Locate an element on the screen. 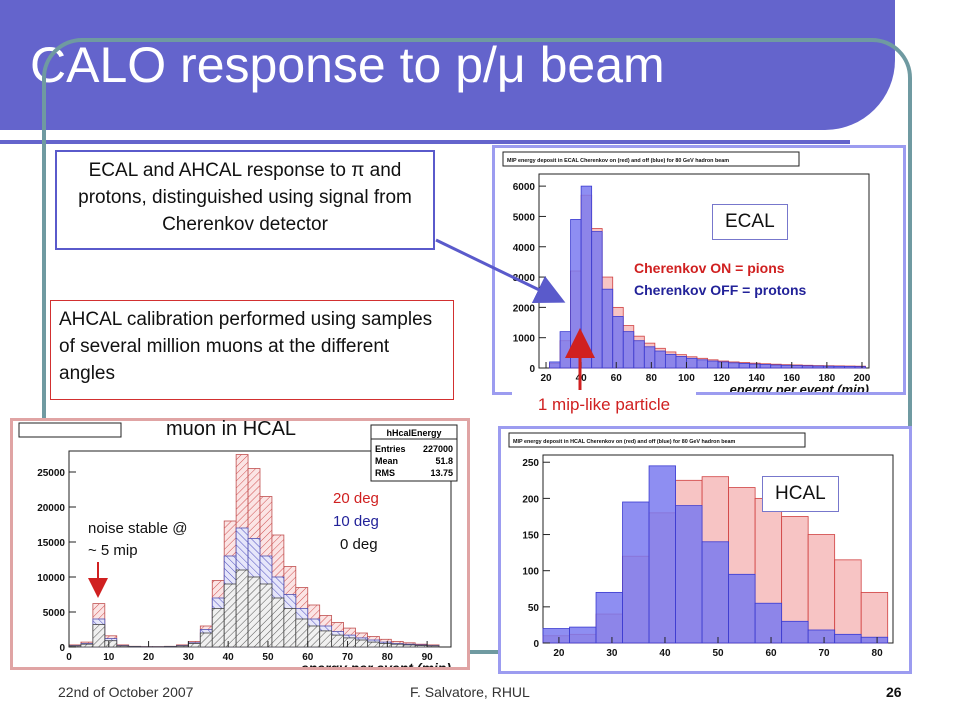 The image size is (960, 720). stats-box is located at coordinates (414, 453).